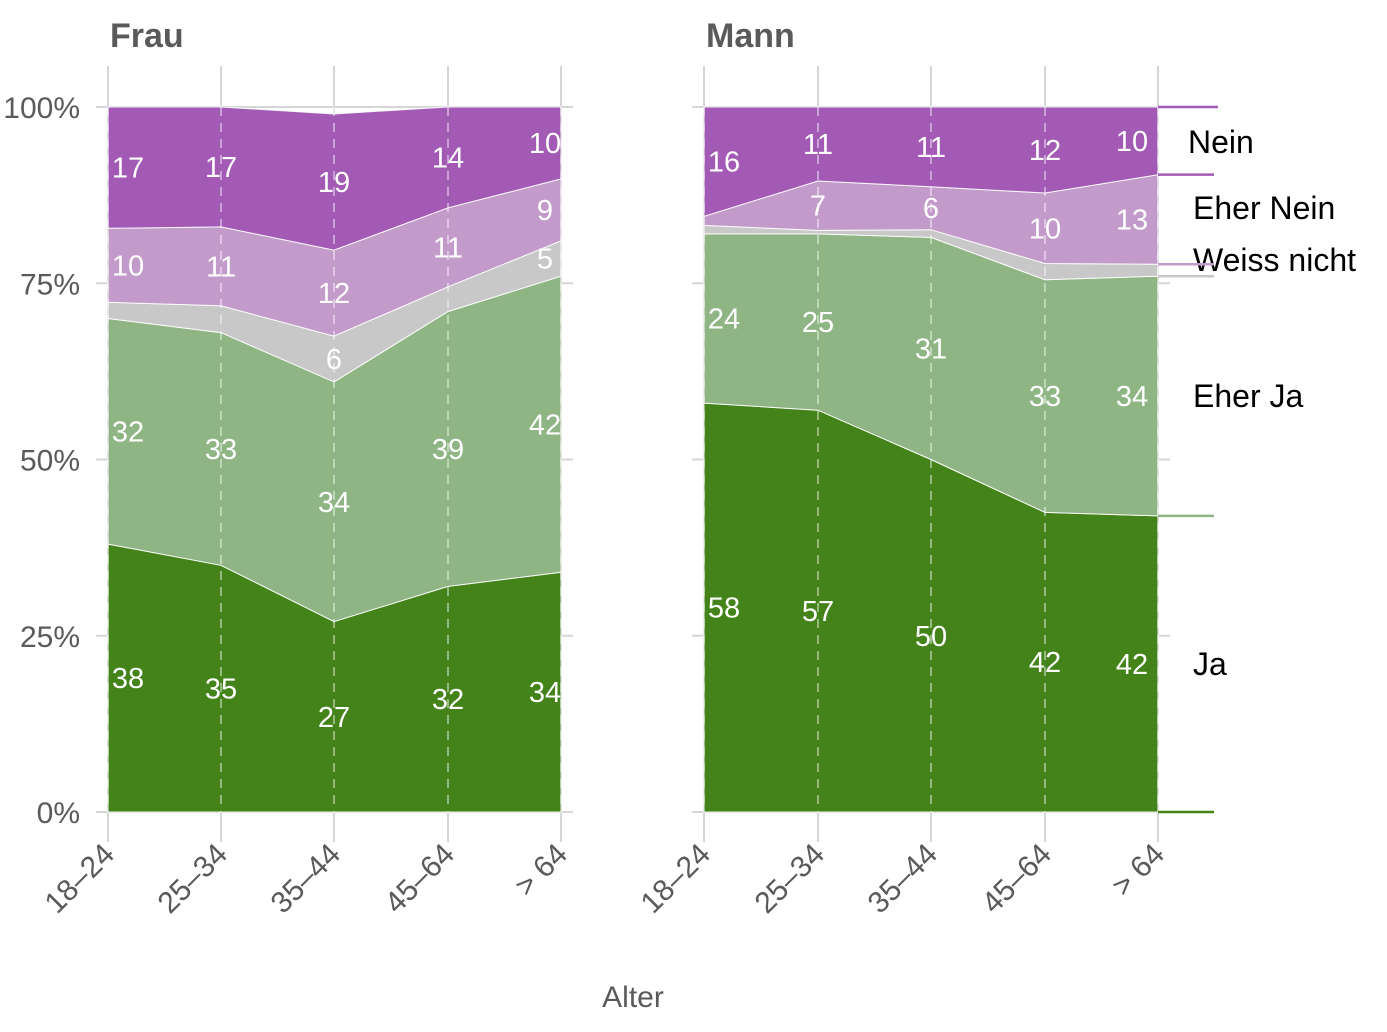 Image resolution: width=1387 pixels, height=1032 pixels. What do you see at coordinates (1210, 664) in the screenshot?
I see `legend-label-ja: Ja` at bounding box center [1210, 664].